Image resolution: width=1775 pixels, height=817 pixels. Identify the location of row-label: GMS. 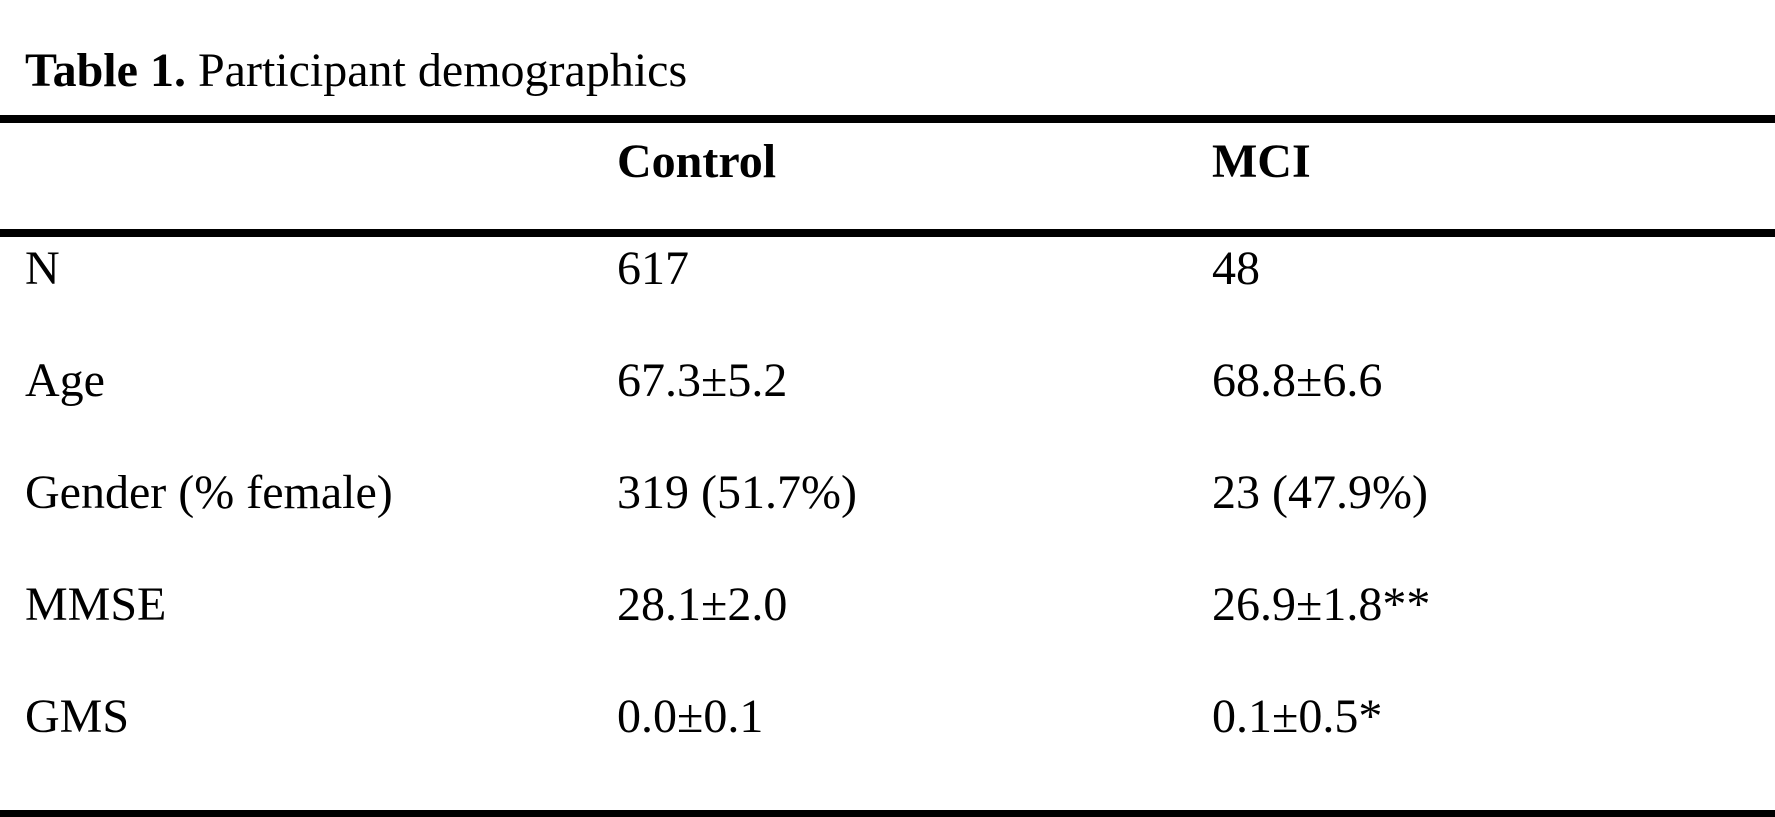
(77, 716).